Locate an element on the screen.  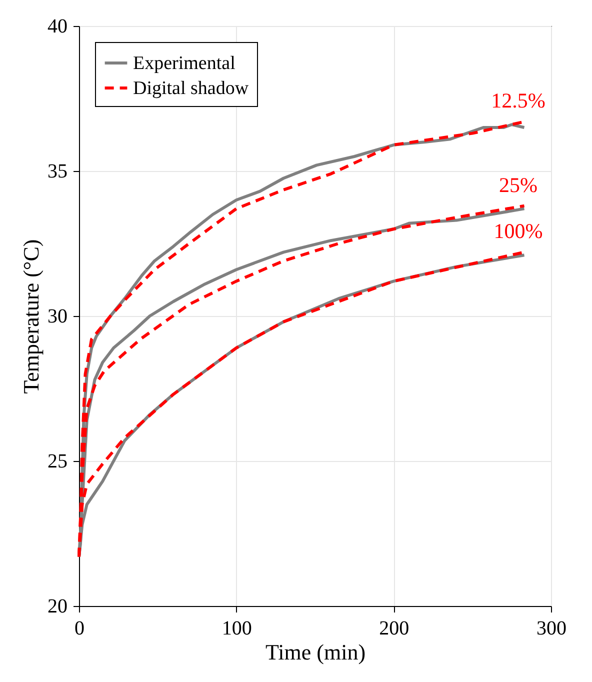
x-axis-title: Time (min) is located at coordinates (315, 652).